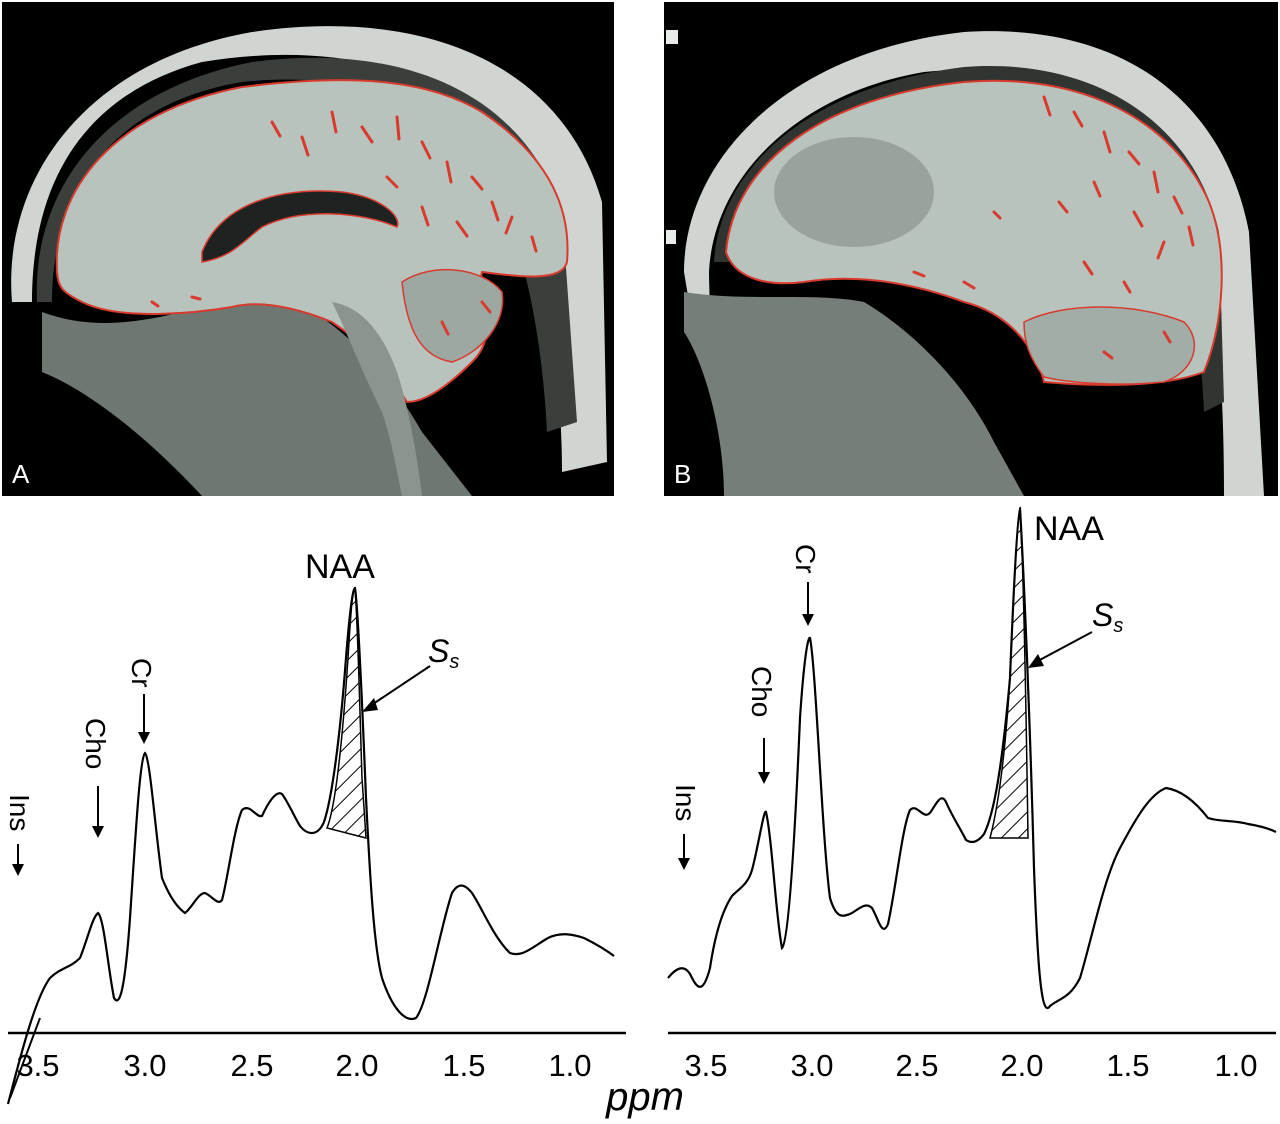 The image size is (1280, 1124). I want to click on tick-a-1.5: 1.5, so click(463, 1065).